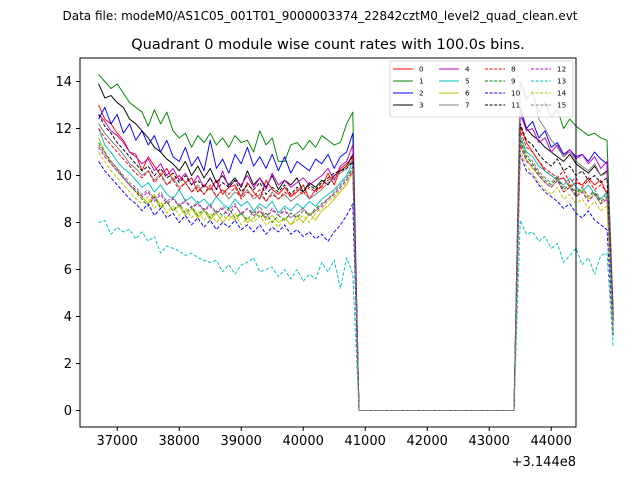 This screenshot has height=480, width=640. I want to click on legend-label-9: 9, so click(513, 81).